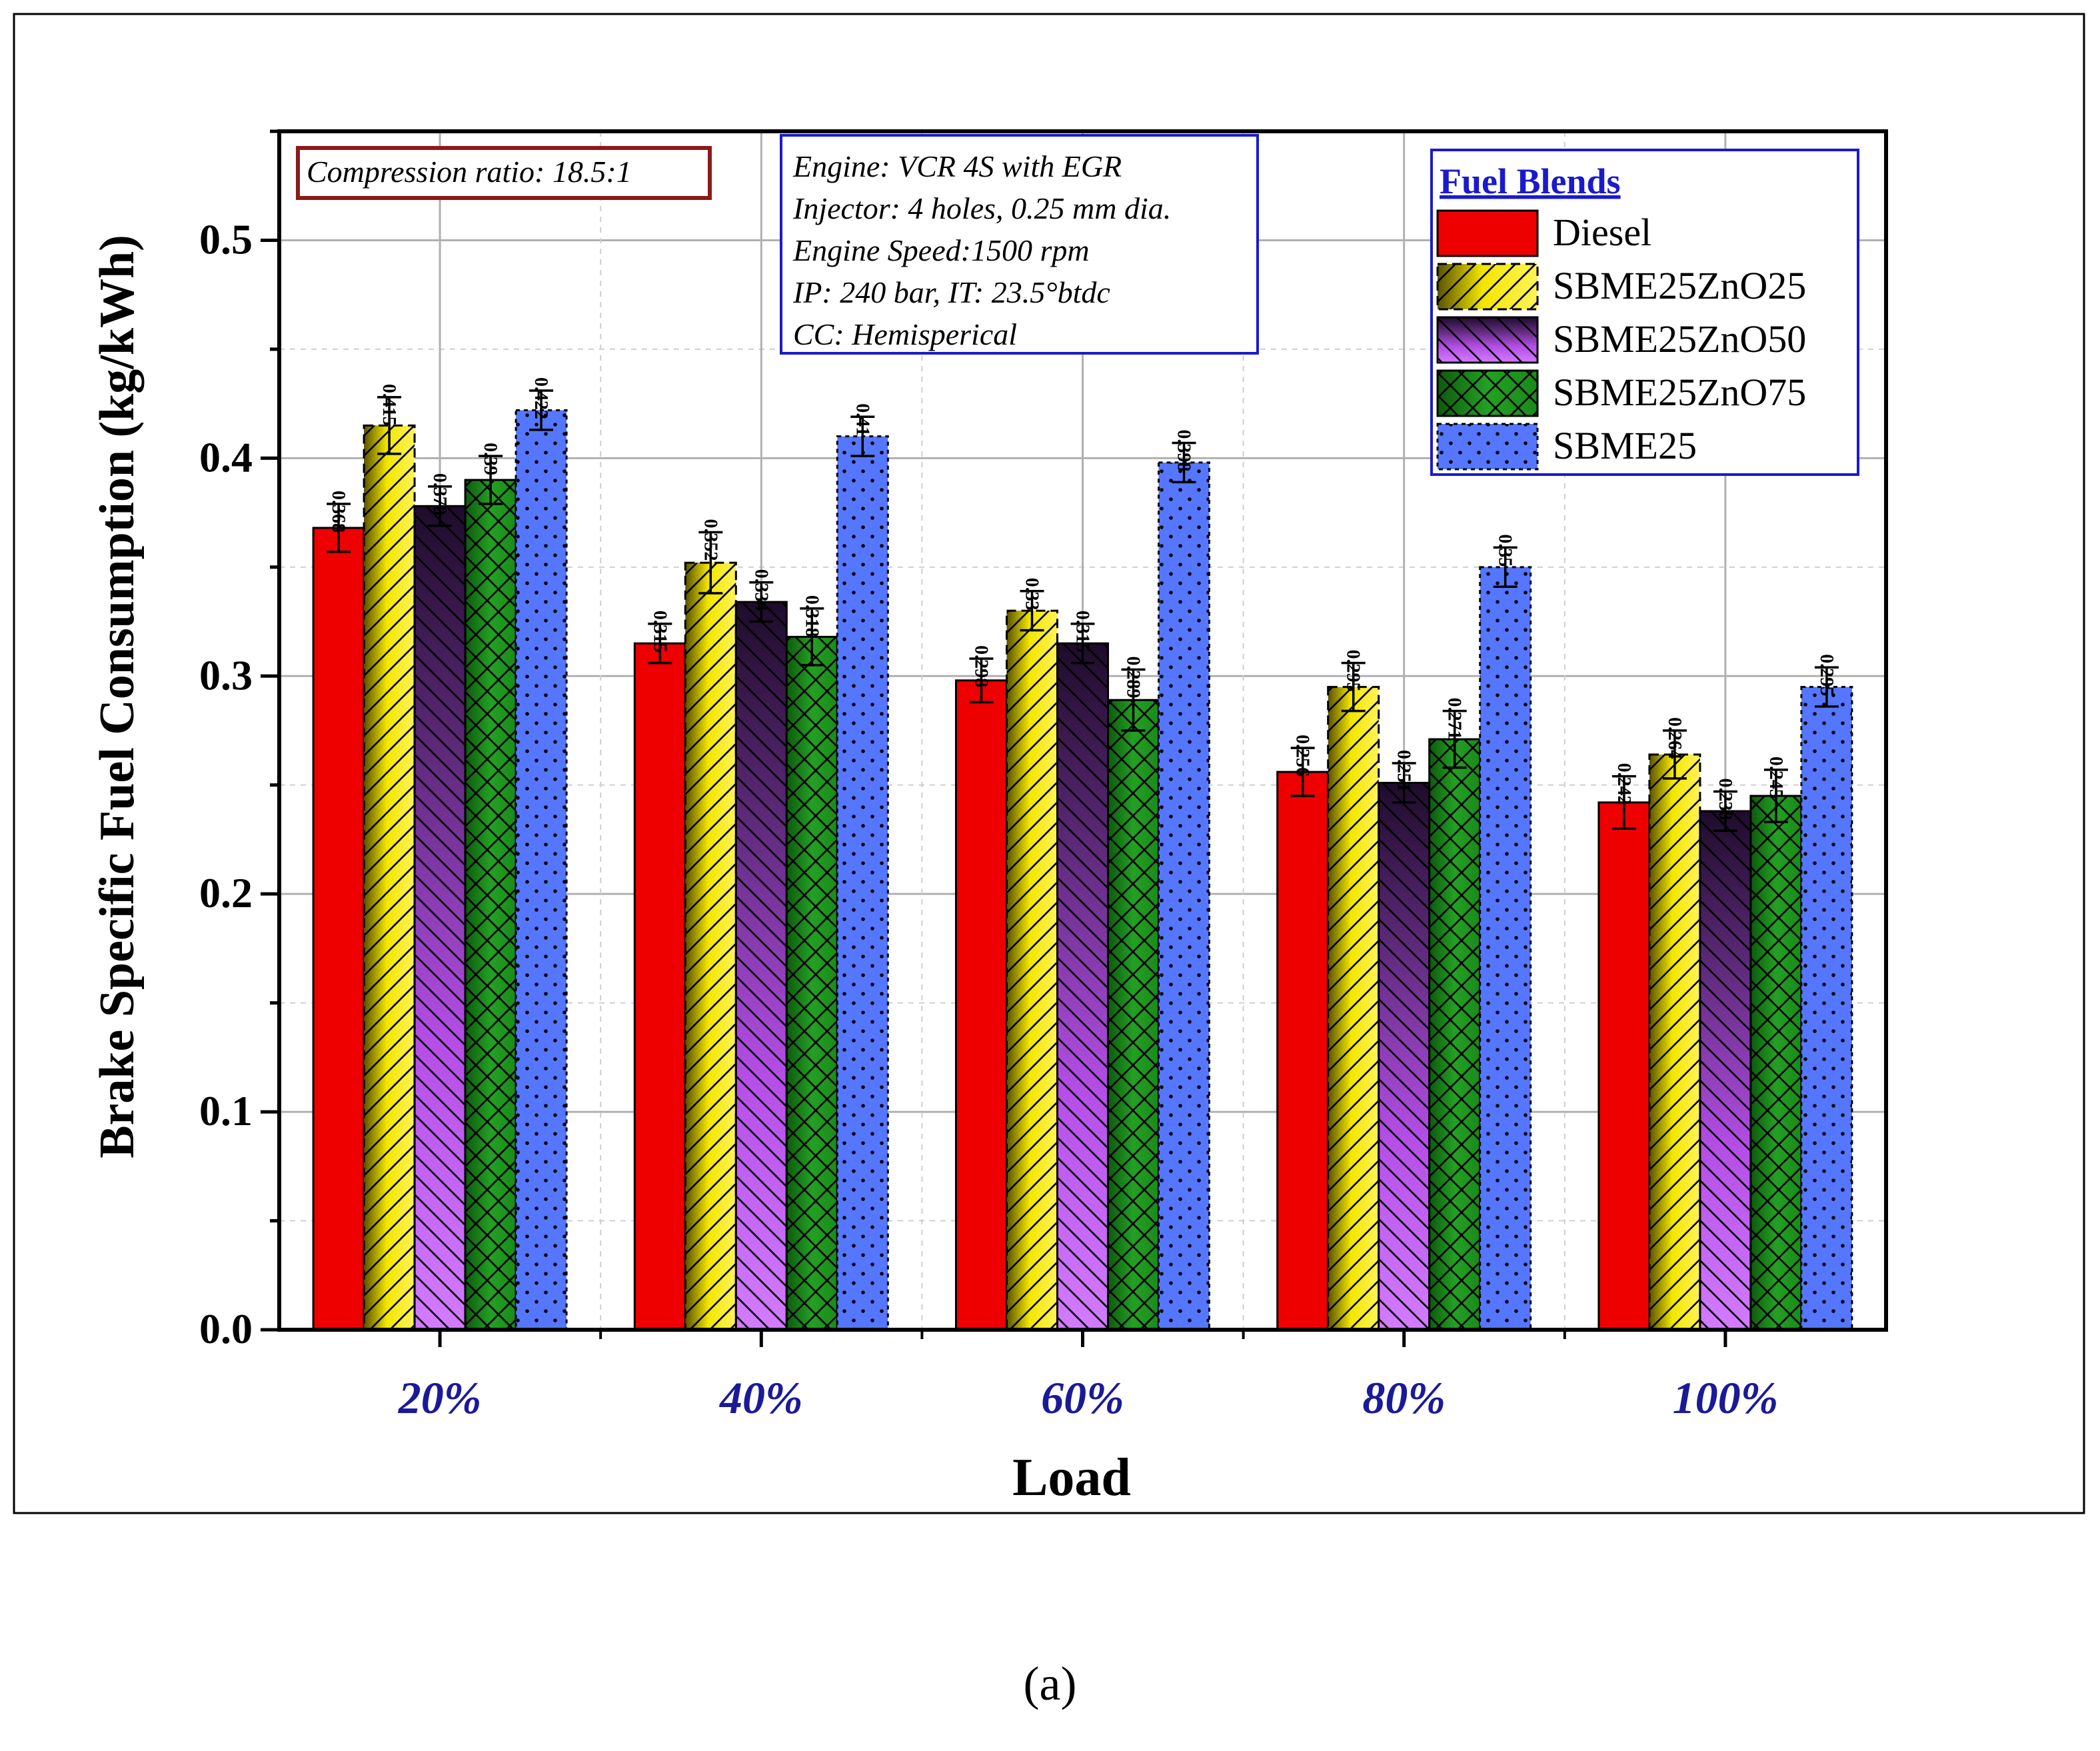 This screenshot has height=1751, width=2100. I want to click on data-label: 0.256, so click(1302, 756).